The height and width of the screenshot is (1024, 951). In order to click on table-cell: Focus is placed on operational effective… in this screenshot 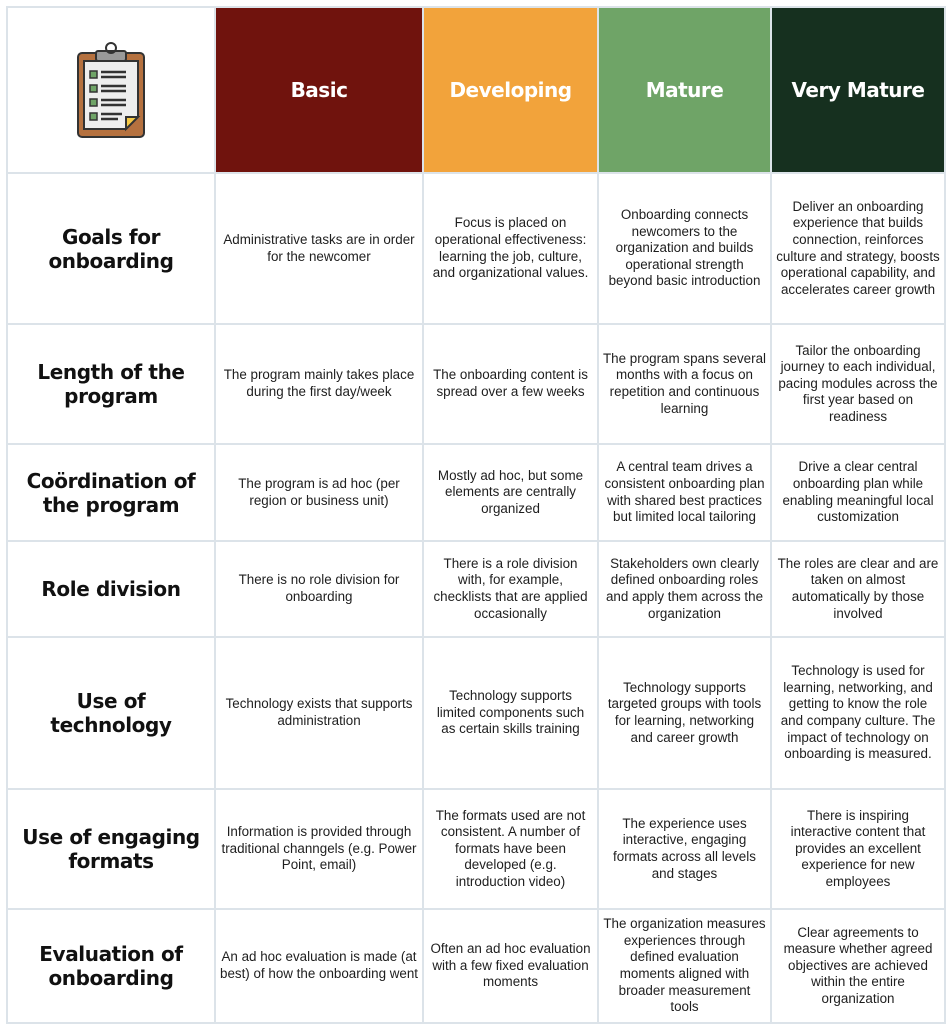, I will do `click(510, 248)`.